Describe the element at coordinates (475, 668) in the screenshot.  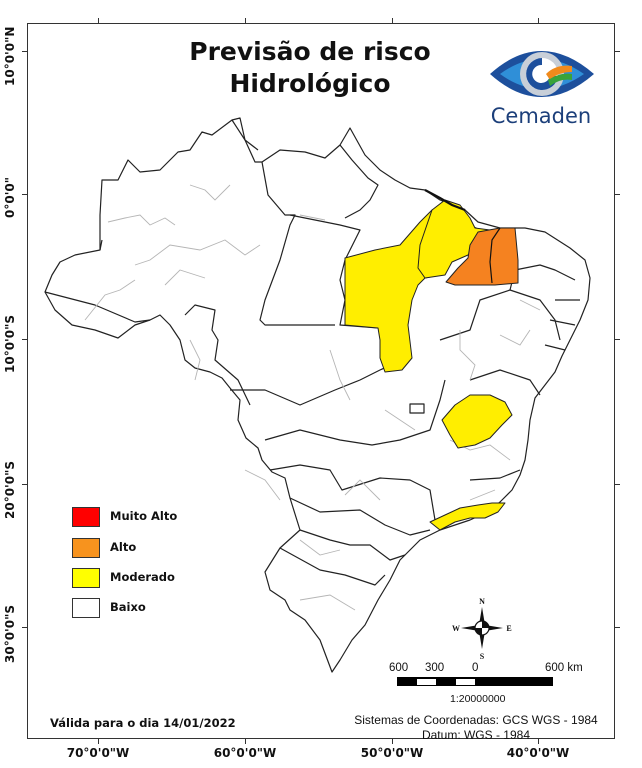
I see `scale-label: 0` at that location.